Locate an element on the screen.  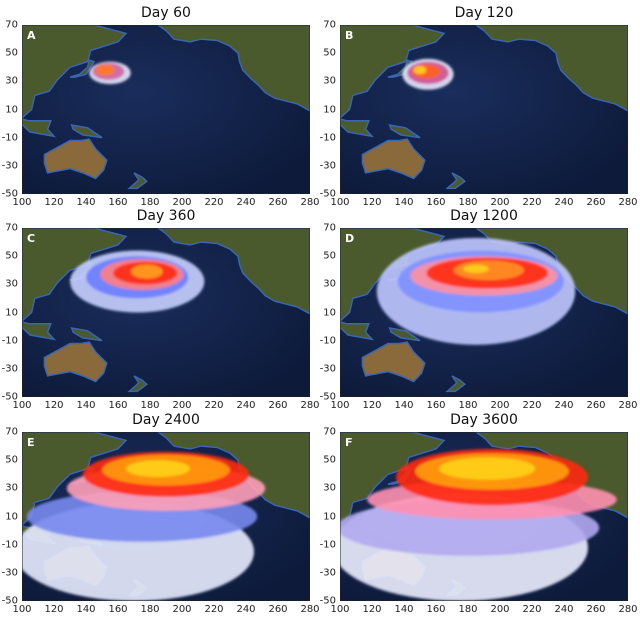
panel-title: Day 1200 is located at coordinates (484, 216).